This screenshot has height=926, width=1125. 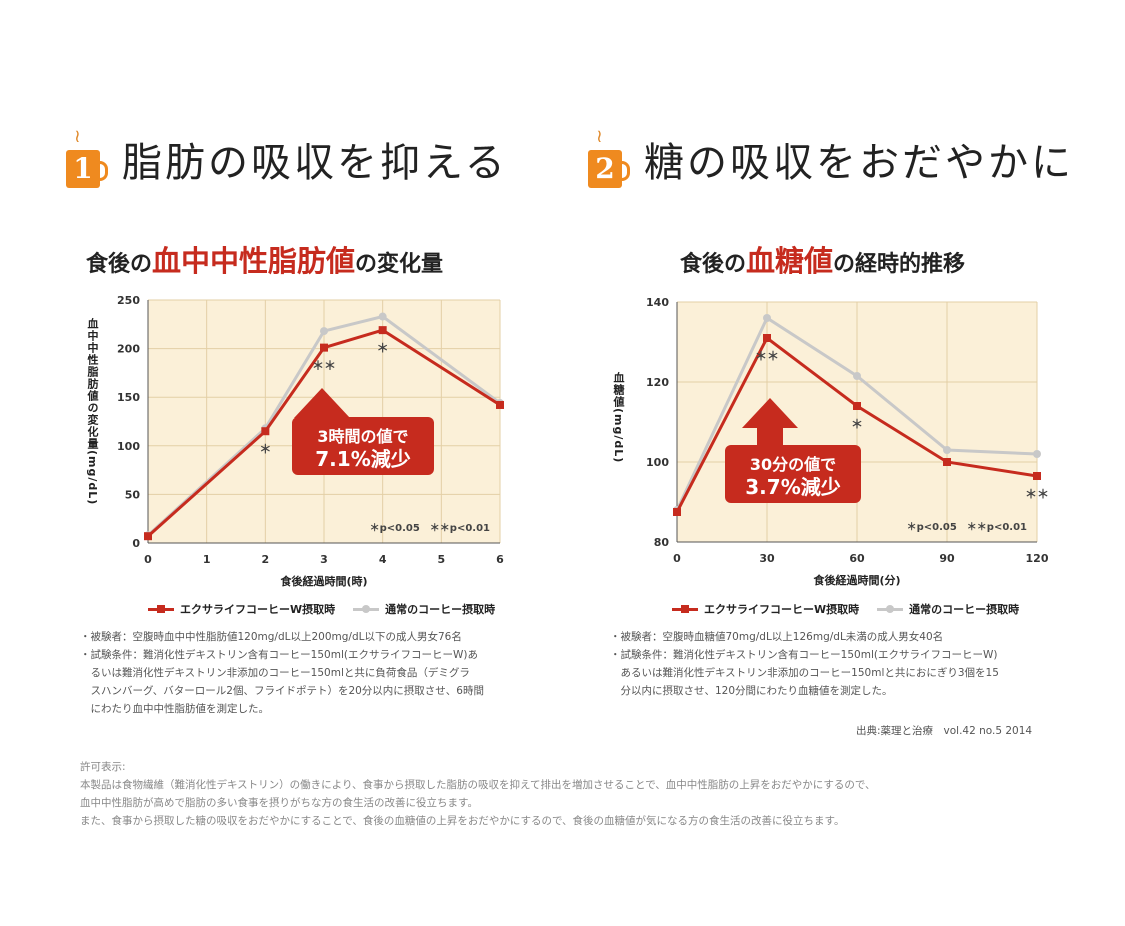 What do you see at coordinates (128, 397) in the screenshot?
I see `y-tick-label: 150` at bounding box center [128, 397].